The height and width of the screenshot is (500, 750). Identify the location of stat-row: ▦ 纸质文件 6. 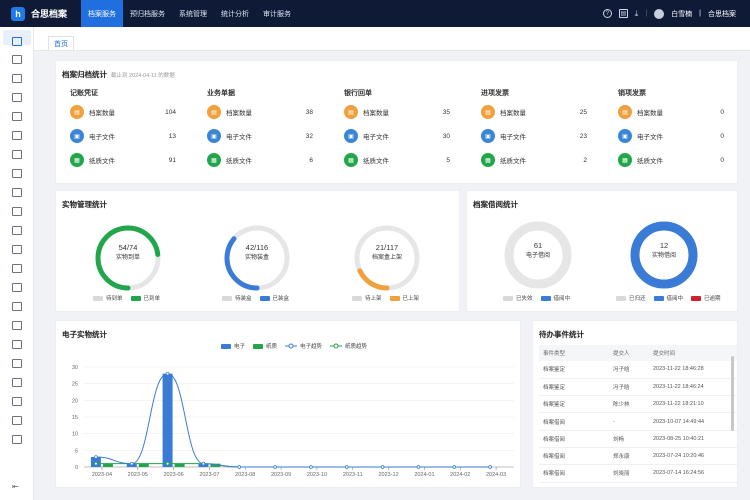
(260, 160).